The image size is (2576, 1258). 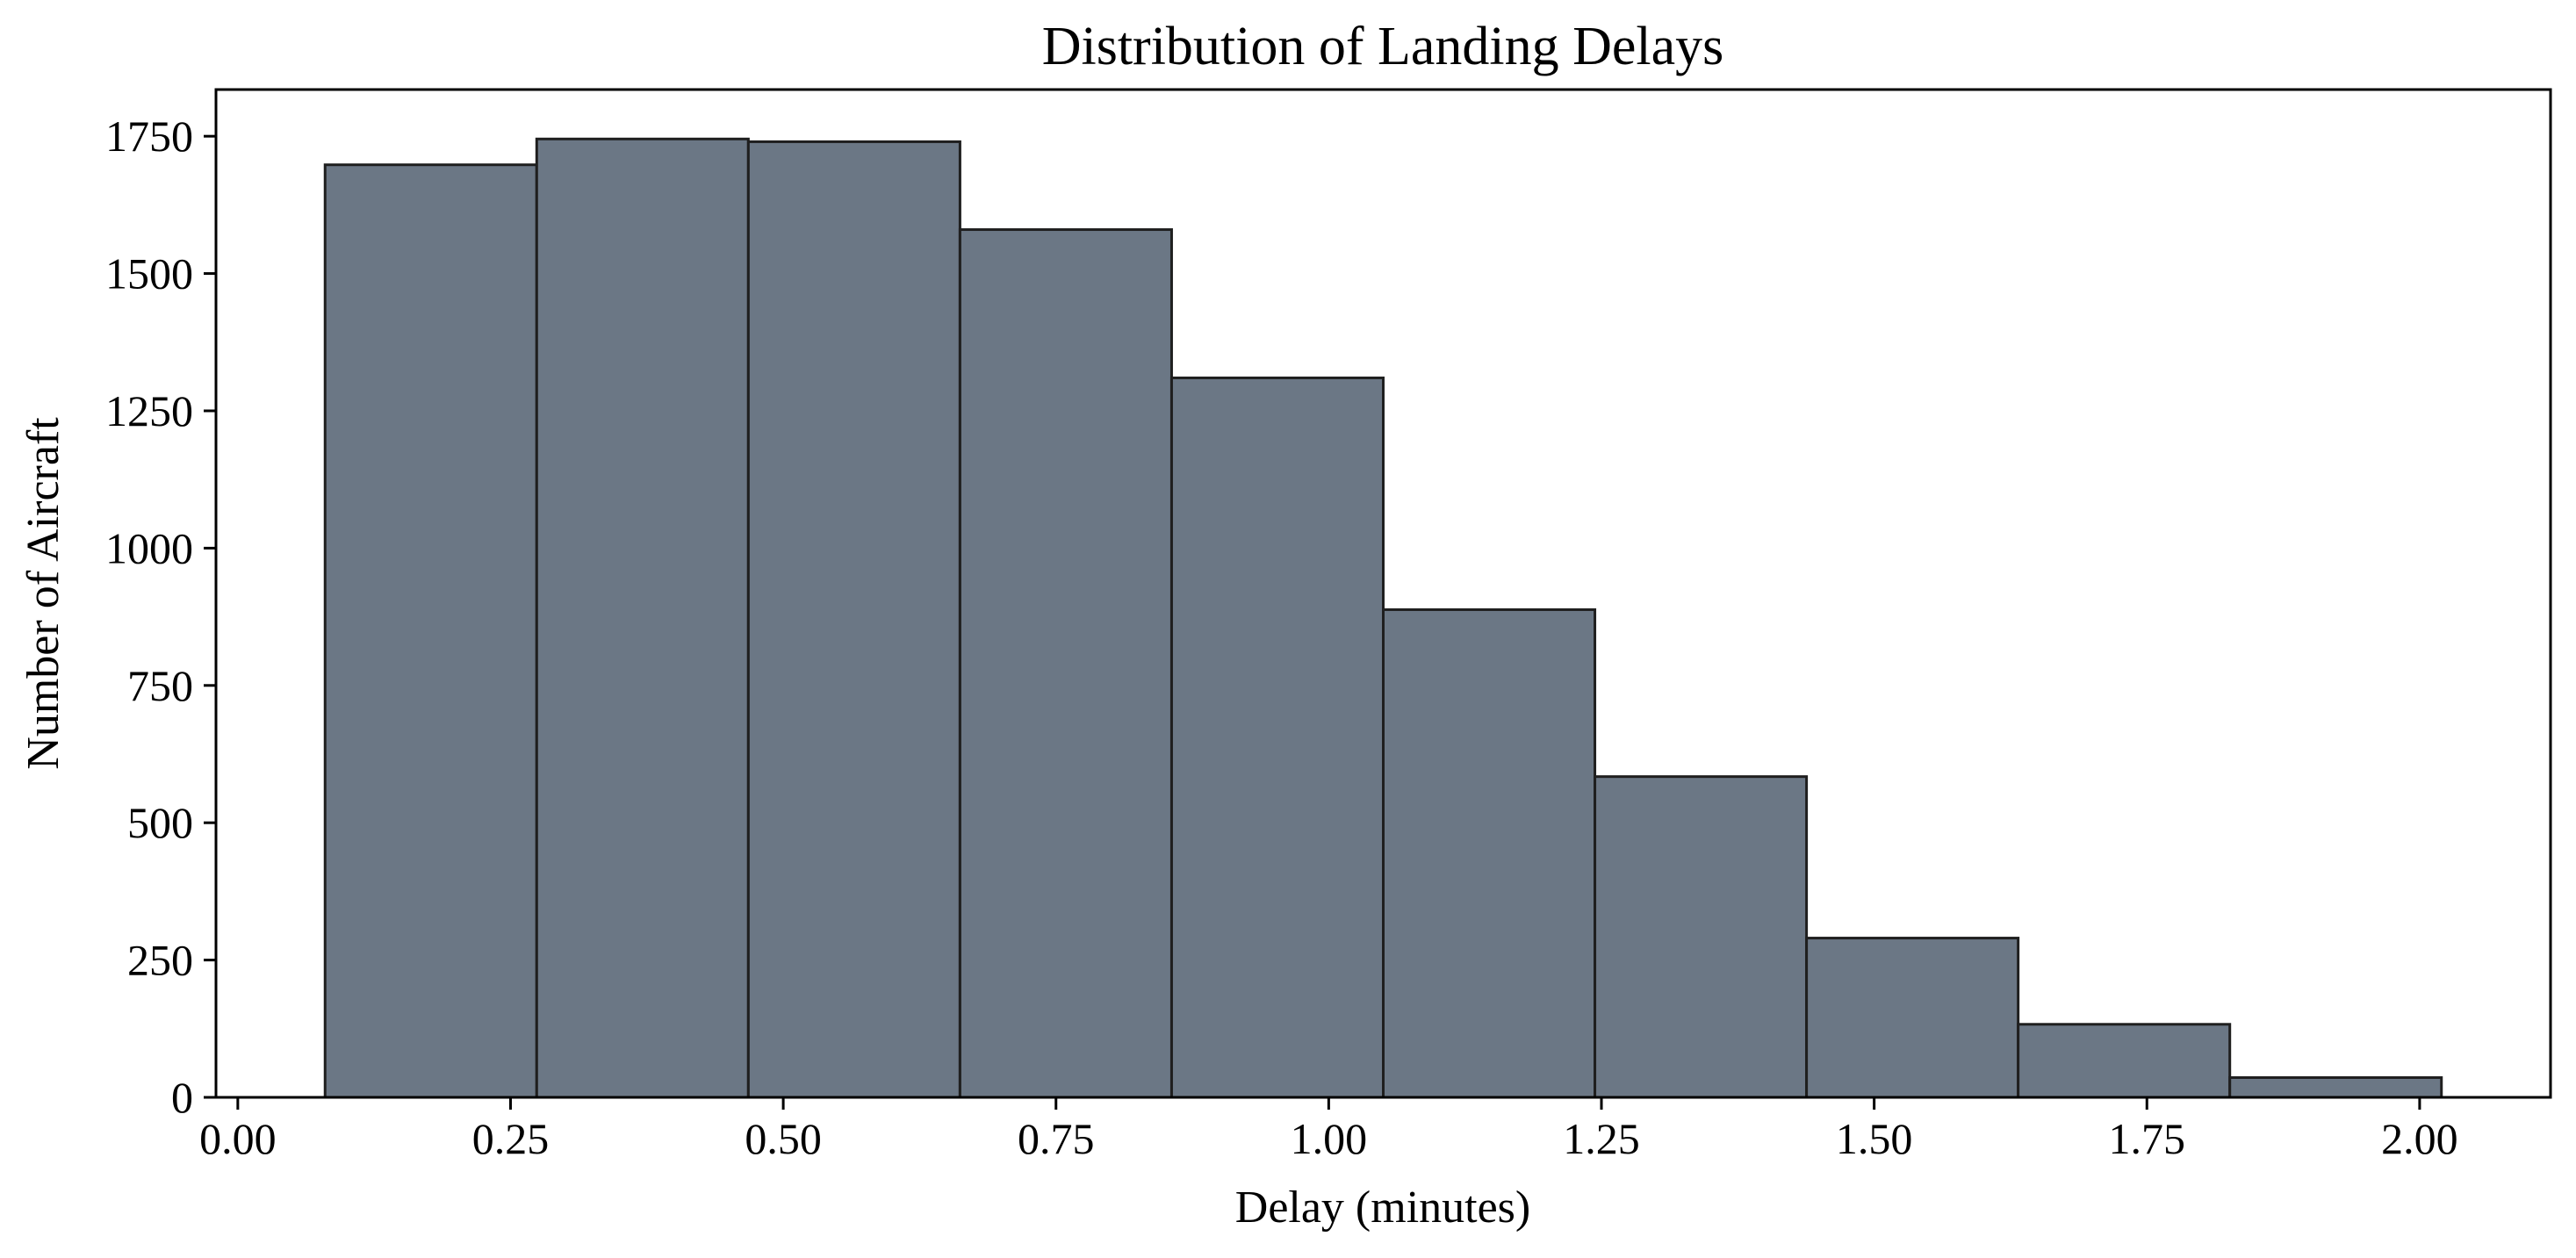 I want to click on x-tick-label: 1.25, so click(x=1601, y=1138).